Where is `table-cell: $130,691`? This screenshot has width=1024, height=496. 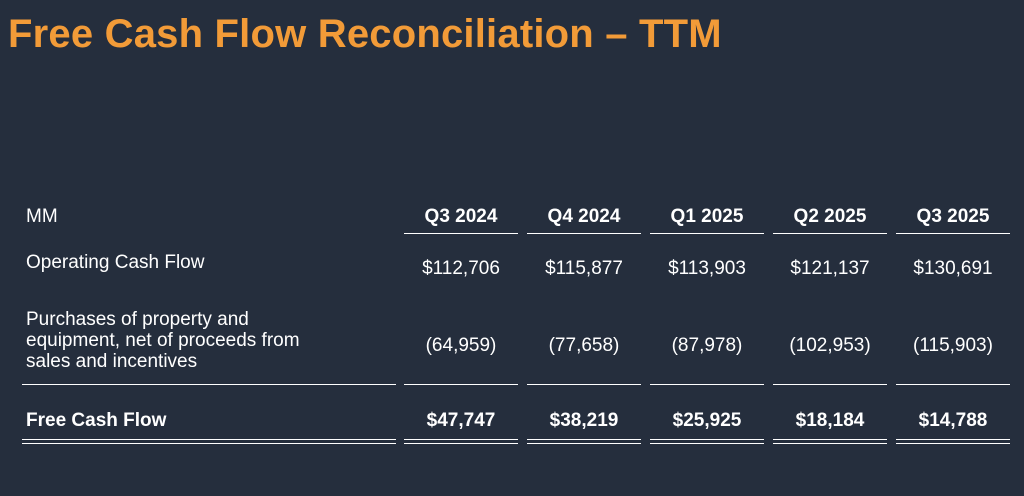
table-cell: $130,691 is located at coordinates (953, 268).